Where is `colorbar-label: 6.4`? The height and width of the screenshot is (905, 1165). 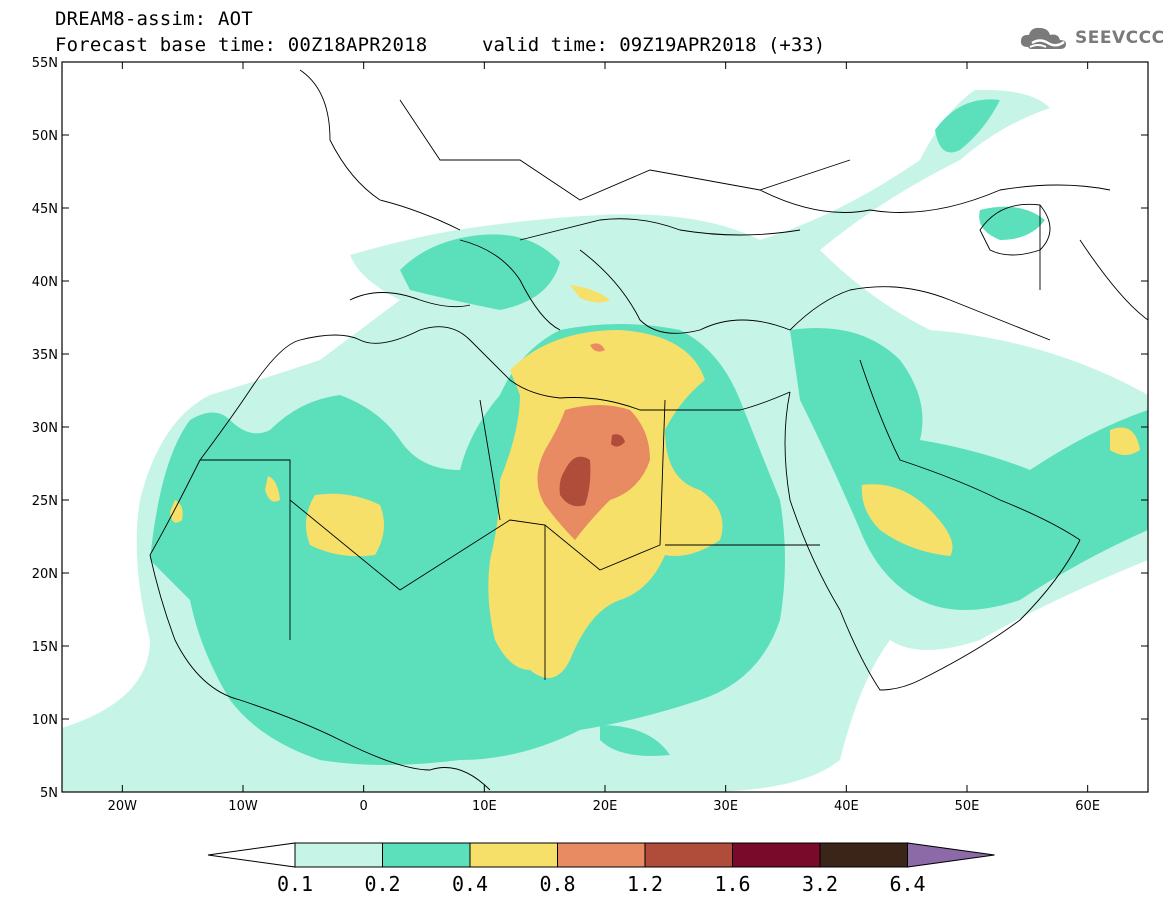
colorbar-label: 6.4 is located at coordinates (907, 884).